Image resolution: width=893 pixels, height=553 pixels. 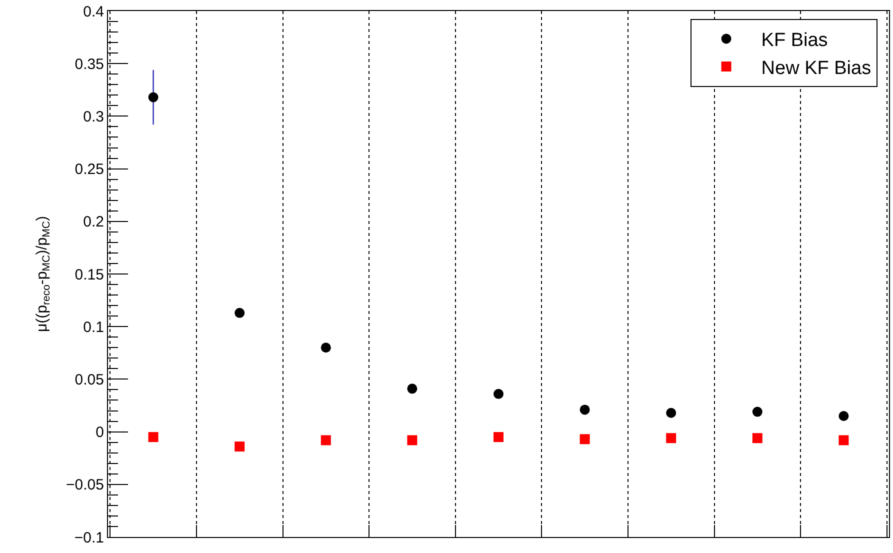 What do you see at coordinates (93, 222) in the screenshot?
I see `y-tick-label: 0.2` at bounding box center [93, 222].